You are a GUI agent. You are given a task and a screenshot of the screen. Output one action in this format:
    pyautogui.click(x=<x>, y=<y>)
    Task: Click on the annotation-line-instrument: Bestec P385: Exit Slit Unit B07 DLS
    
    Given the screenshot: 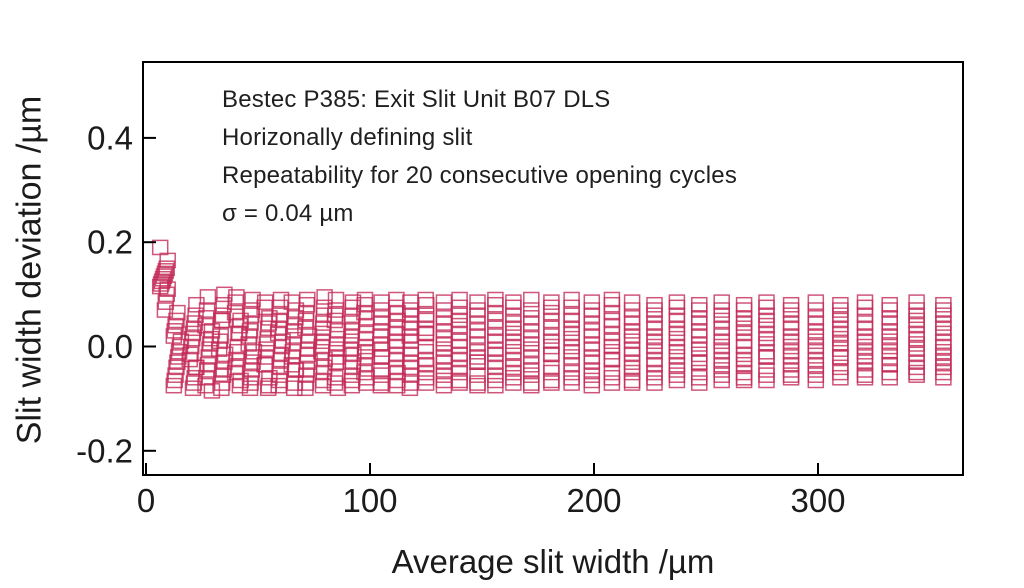 What is the action you would take?
    pyautogui.click(x=416, y=99)
    